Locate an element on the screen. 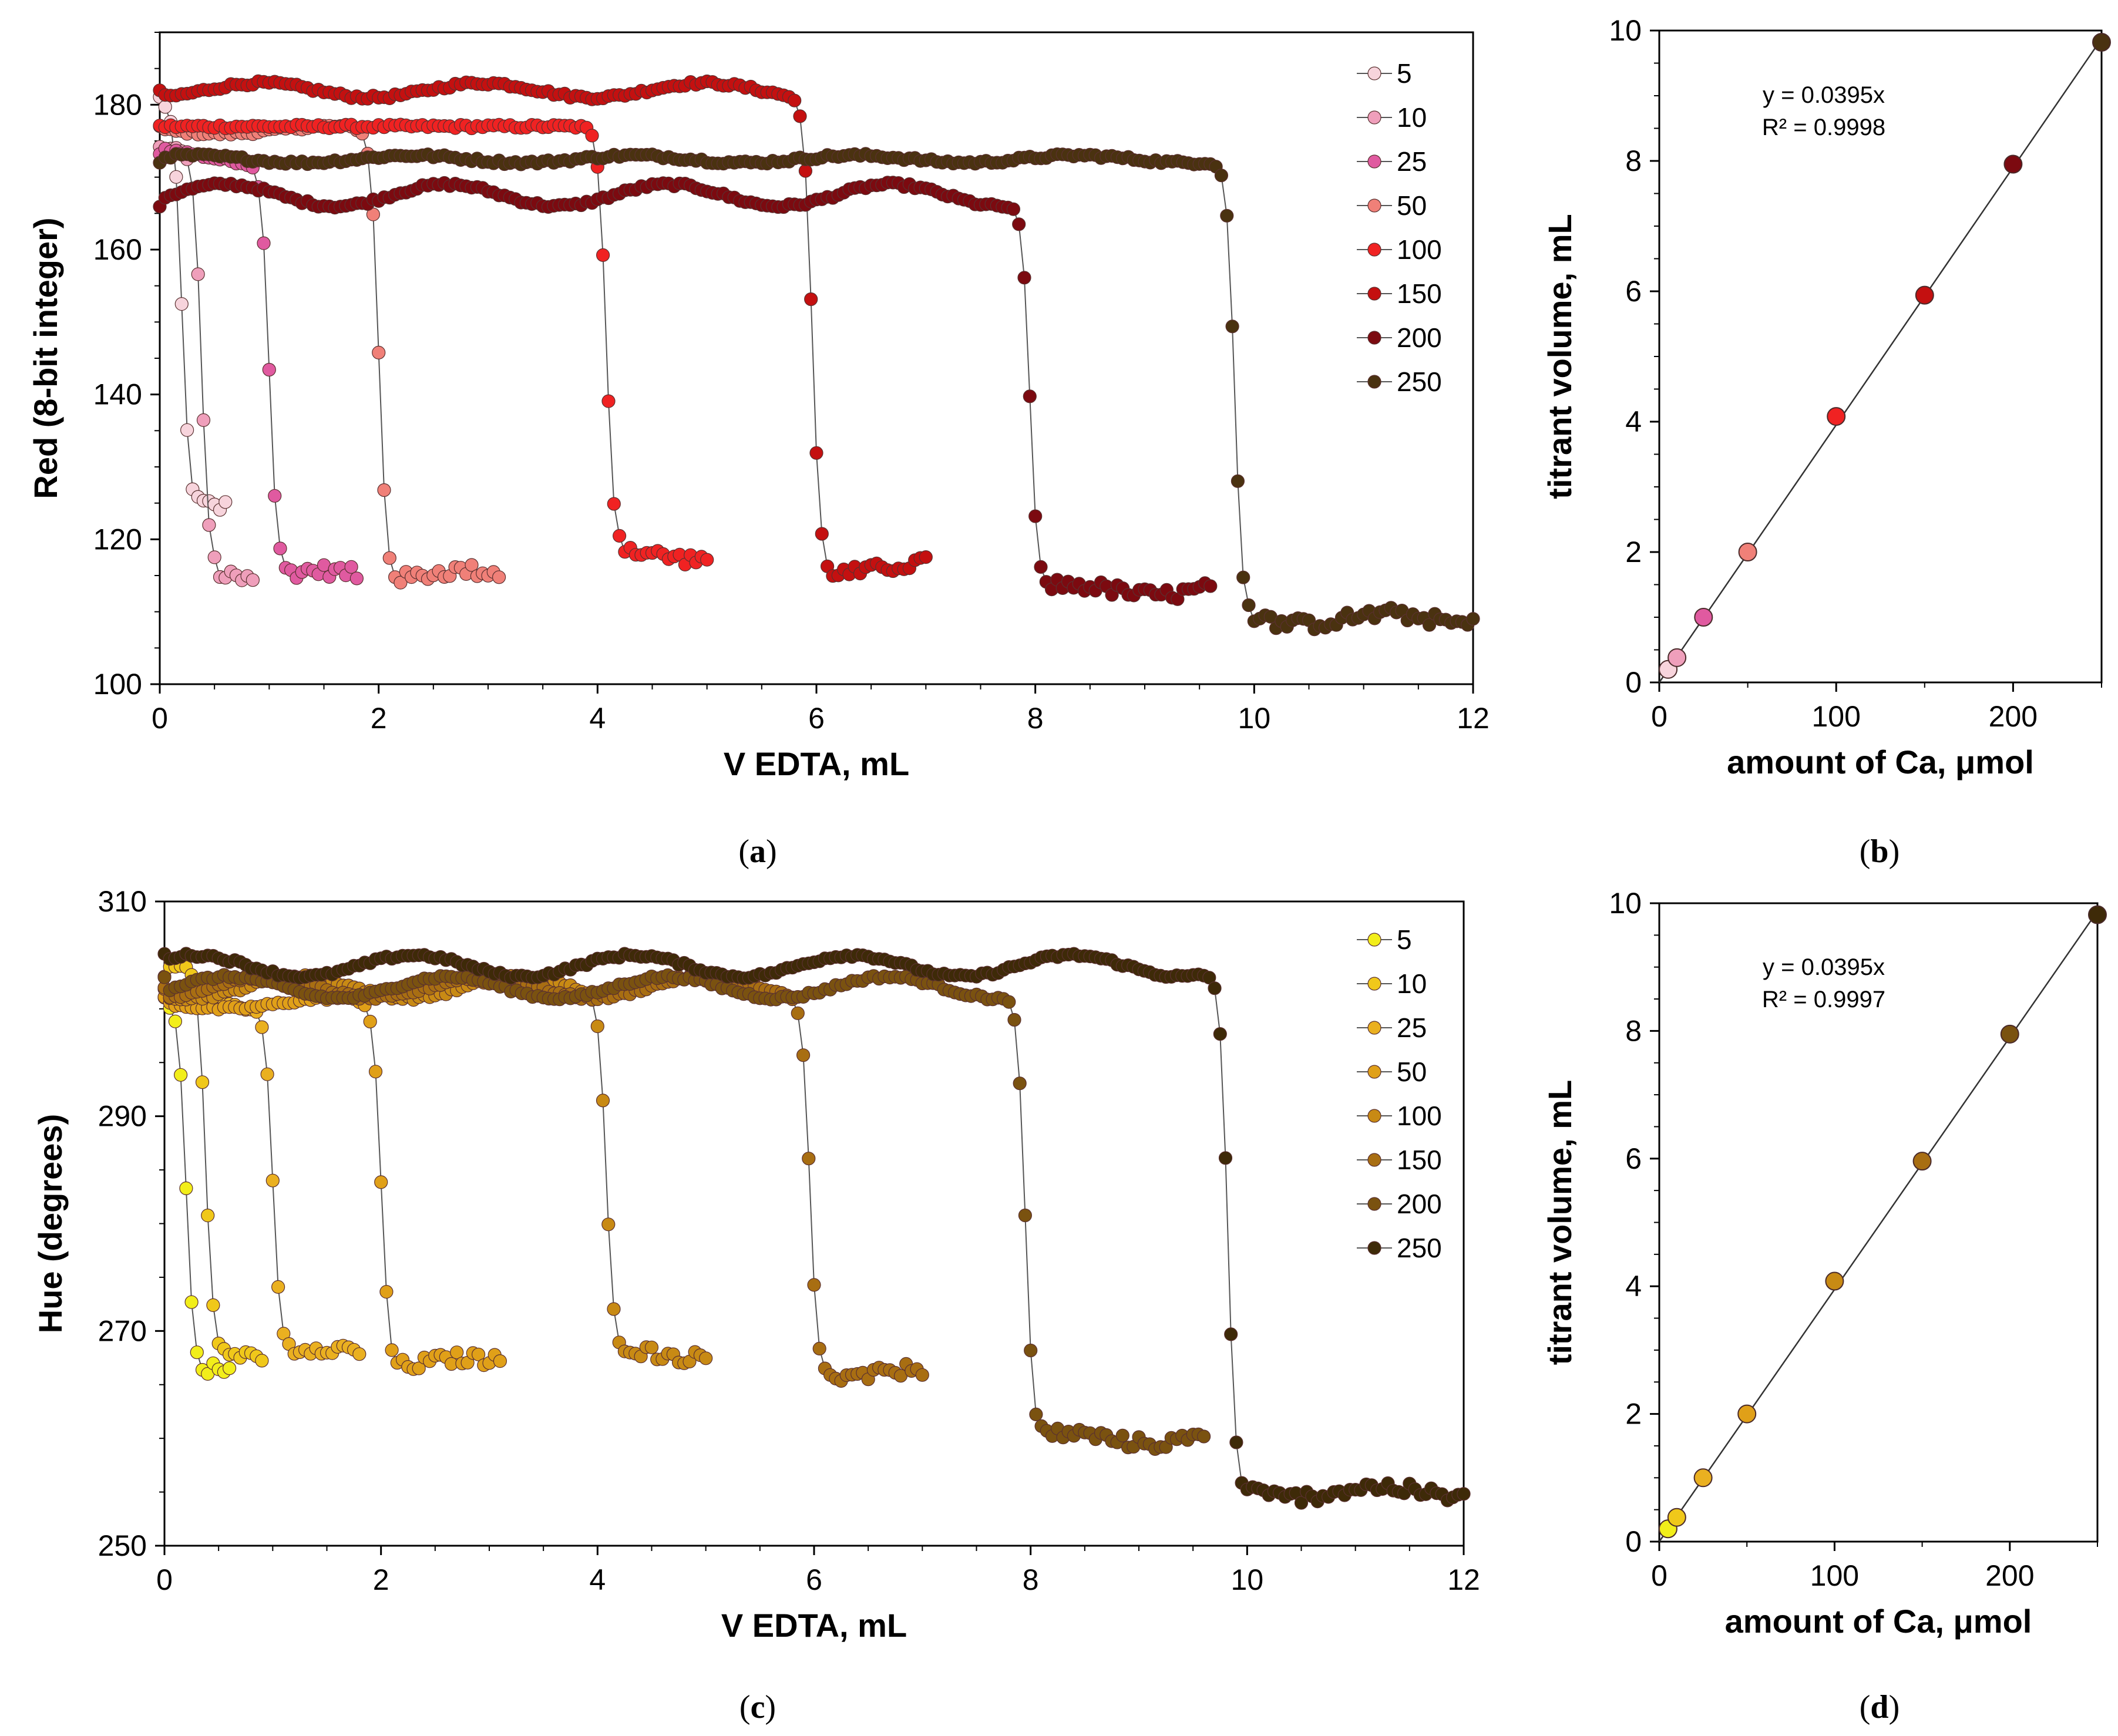 Image resolution: width=2118 pixels, height=1736 pixels. legend-label: 50 is located at coordinates (1412, 1072).